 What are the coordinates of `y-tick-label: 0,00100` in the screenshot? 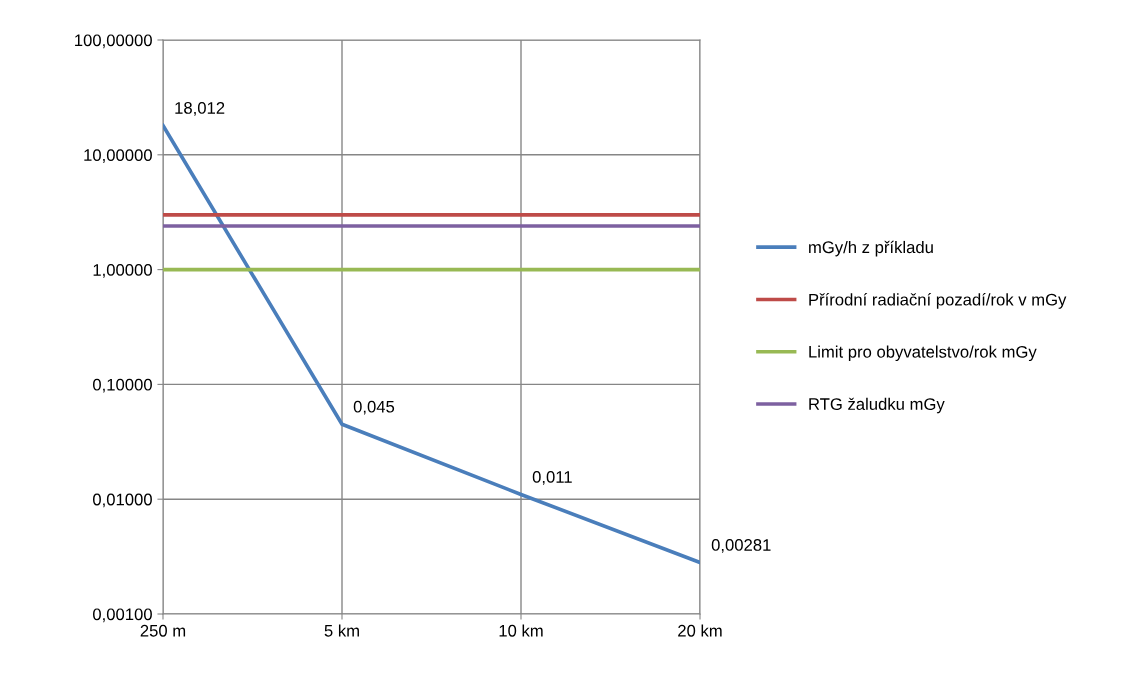 It's located at (122, 615).